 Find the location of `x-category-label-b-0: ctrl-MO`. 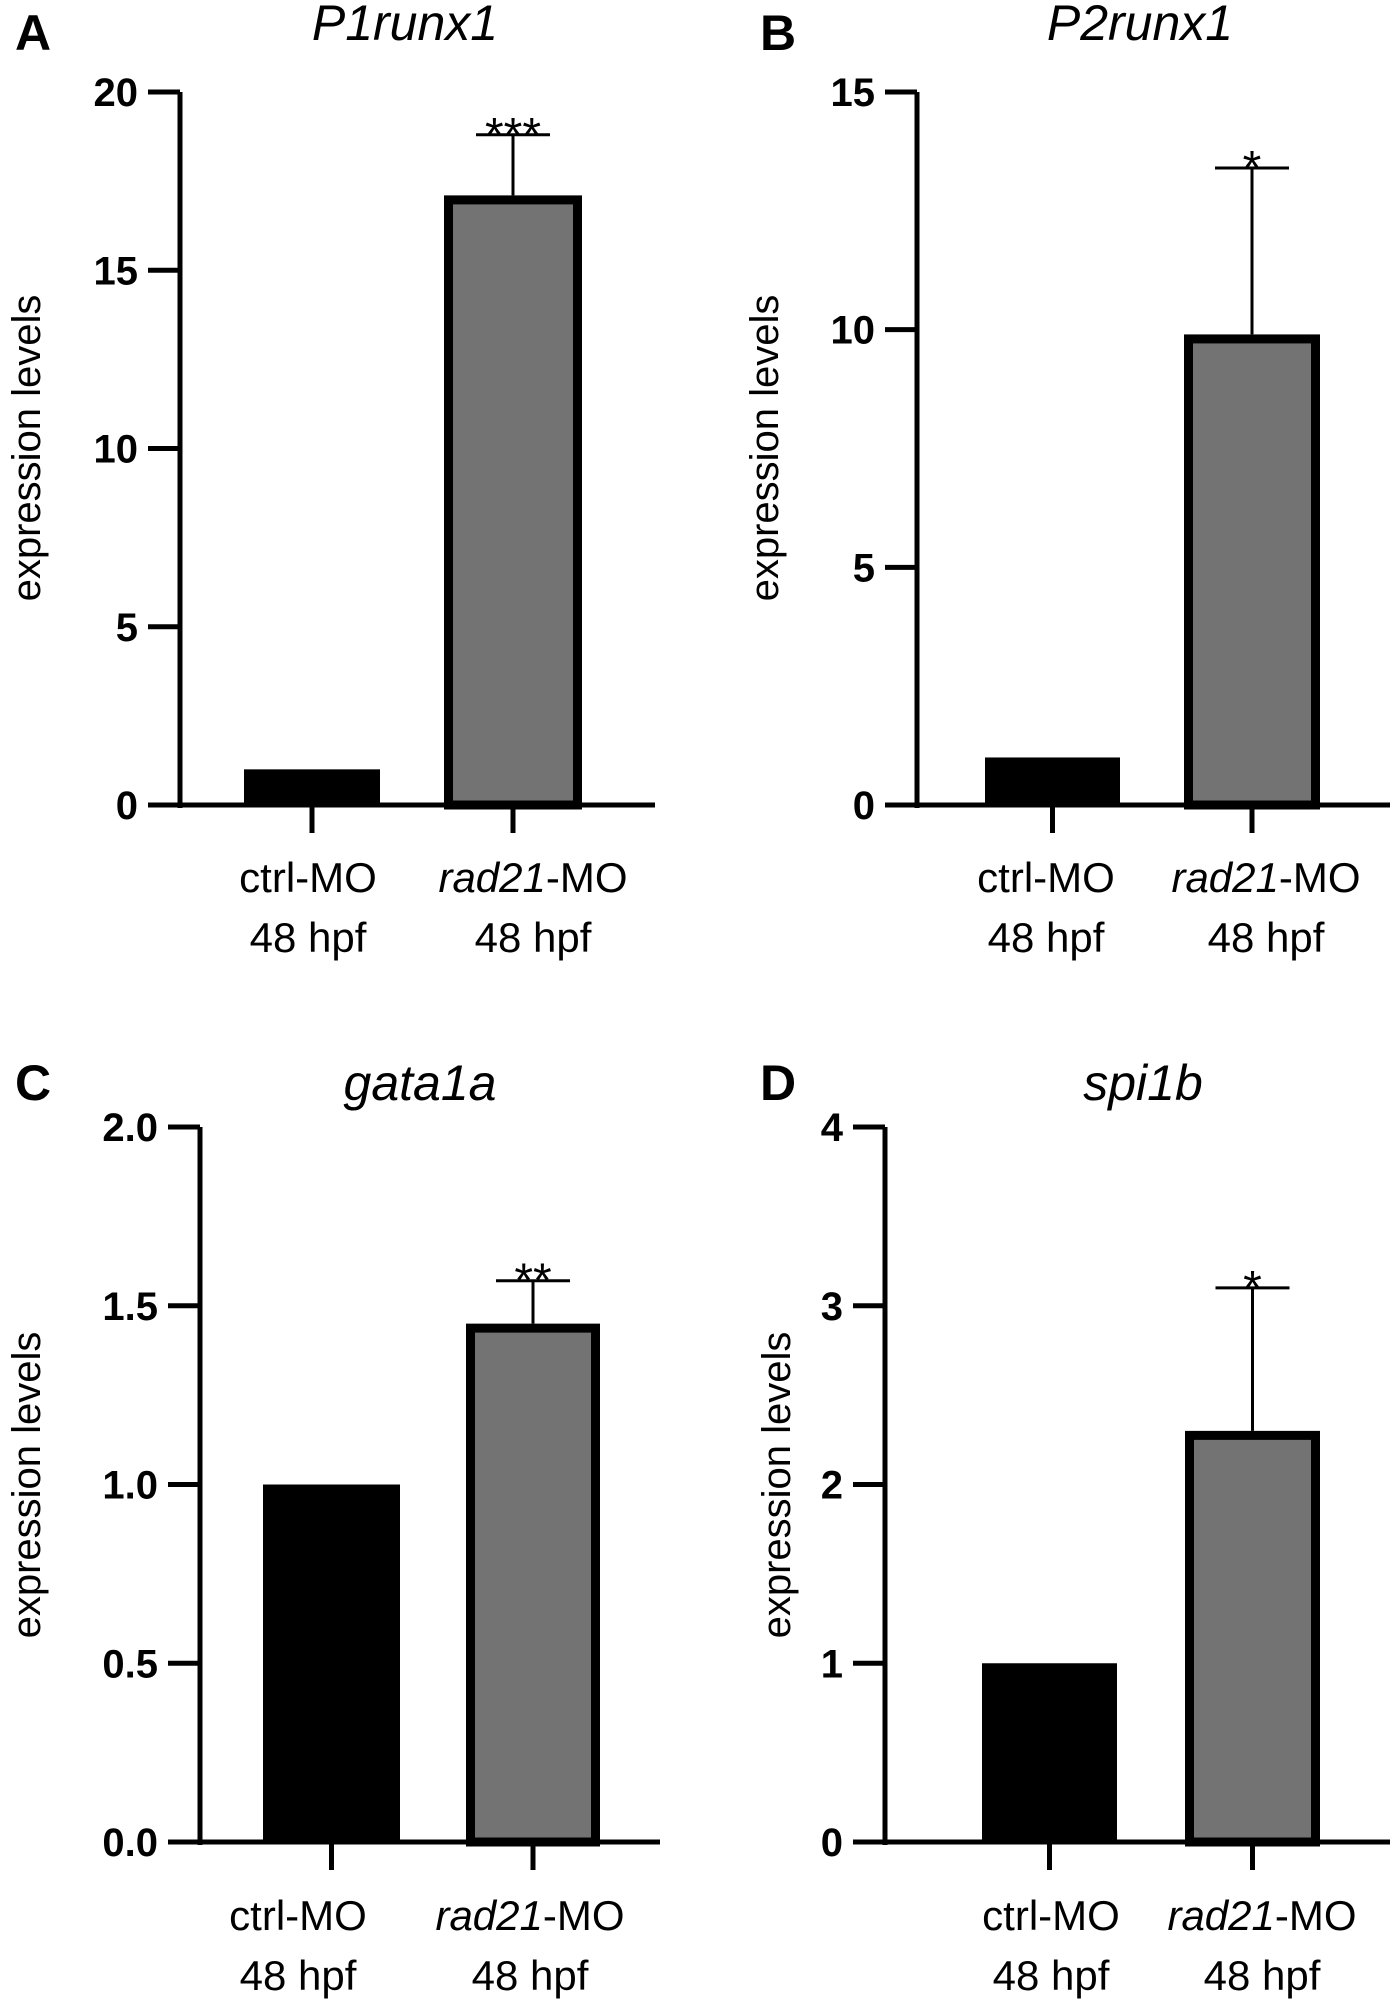

x-category-label-b-0: ctrl-MO is located at coordinates (1046, 877).